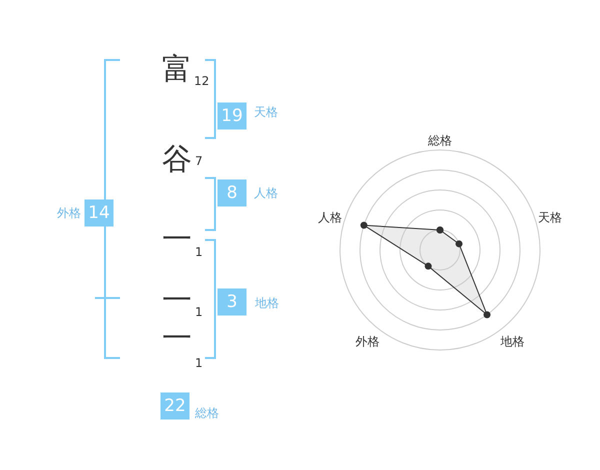 This screenshot has height=470, width=600. I want to click on text: 総格, so click(206, 413).